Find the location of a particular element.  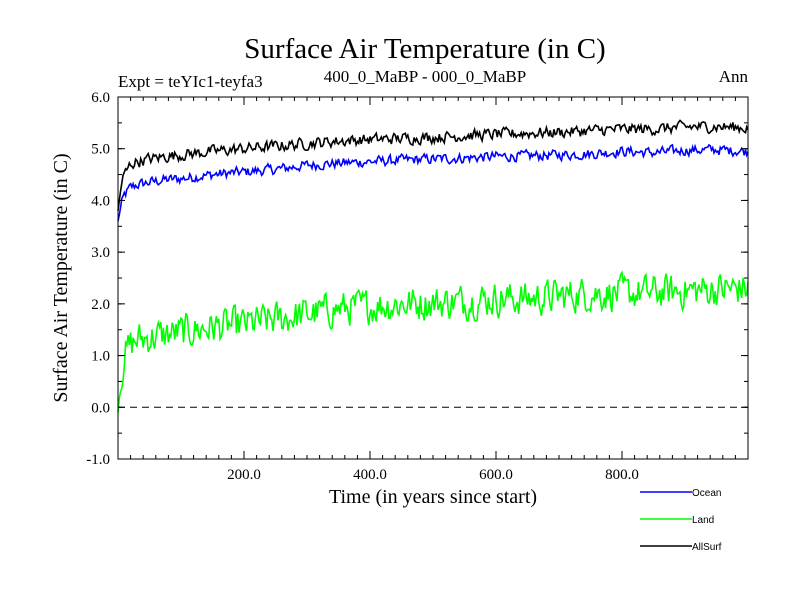

legend-label-land: Land is located at coordinates (703, 520).